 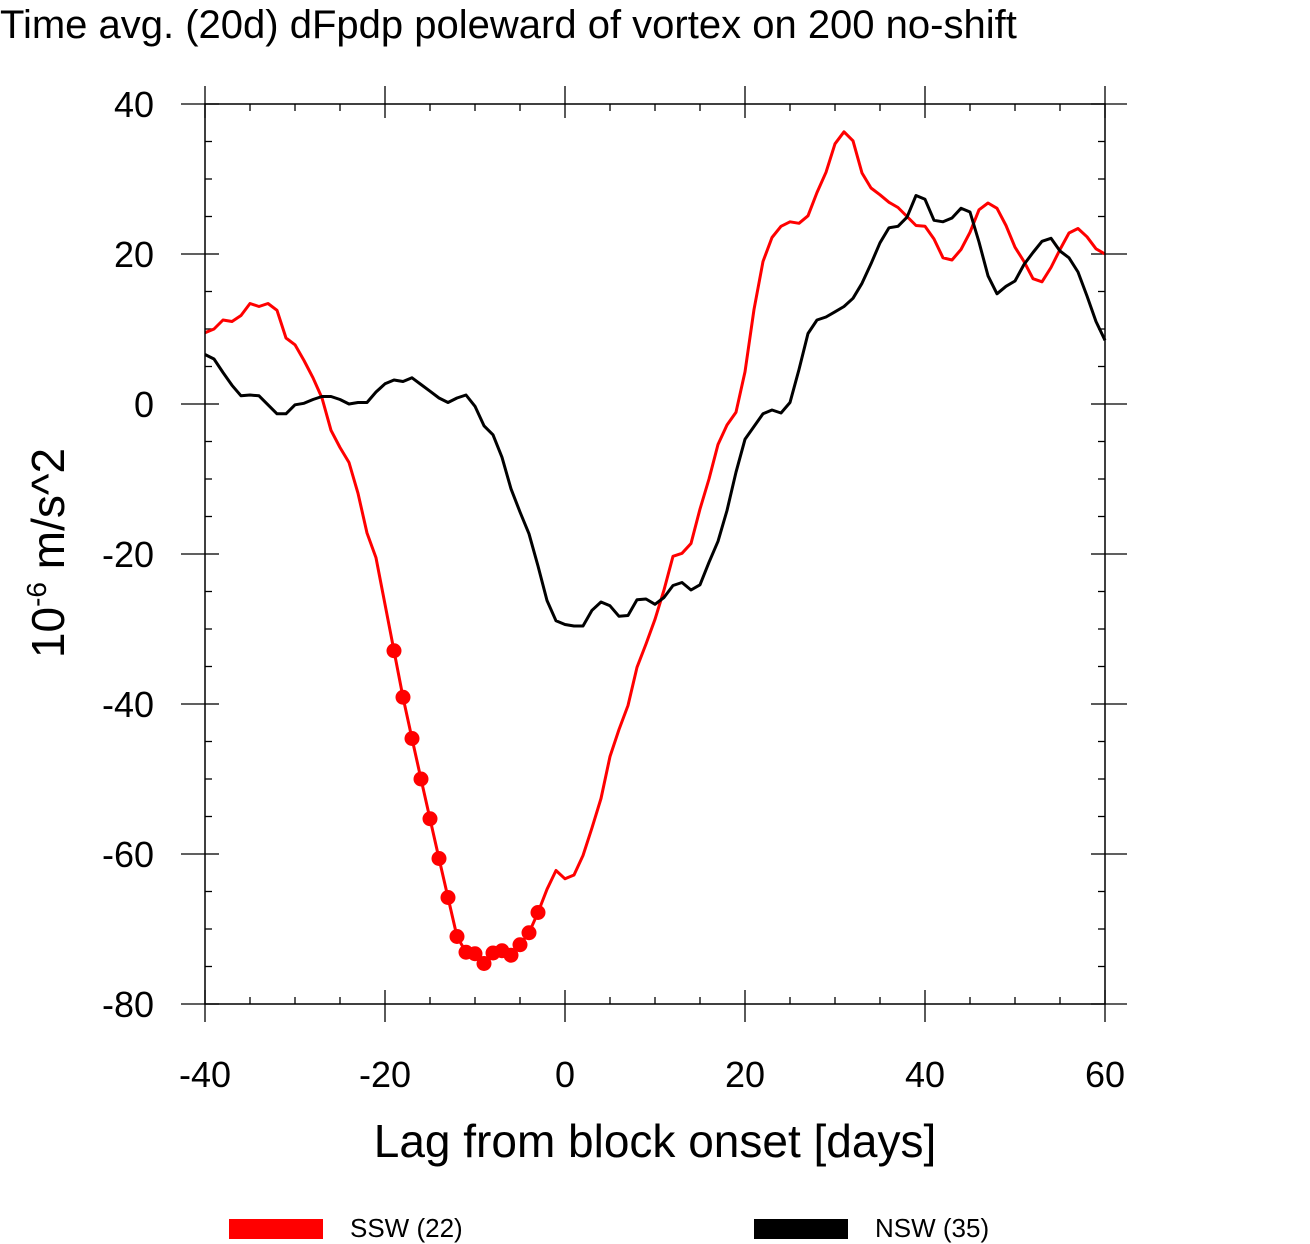 What do you see at coordinates (128, 854) in the screenshot?
I see `y-tick-label: -60` at bounding box center [128, 854].